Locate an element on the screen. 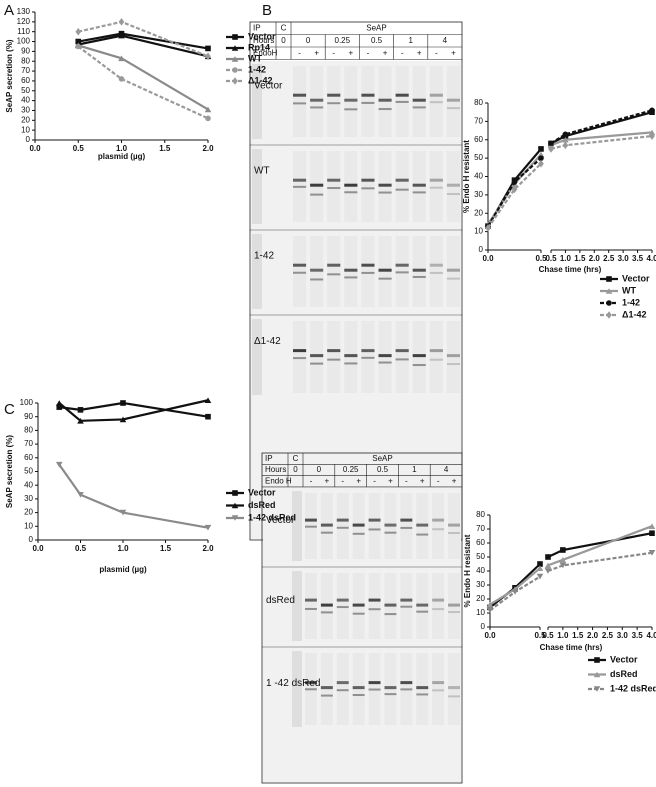 This screenshot has height=787, width=656. control-lane is located at coordinates (257, 357).